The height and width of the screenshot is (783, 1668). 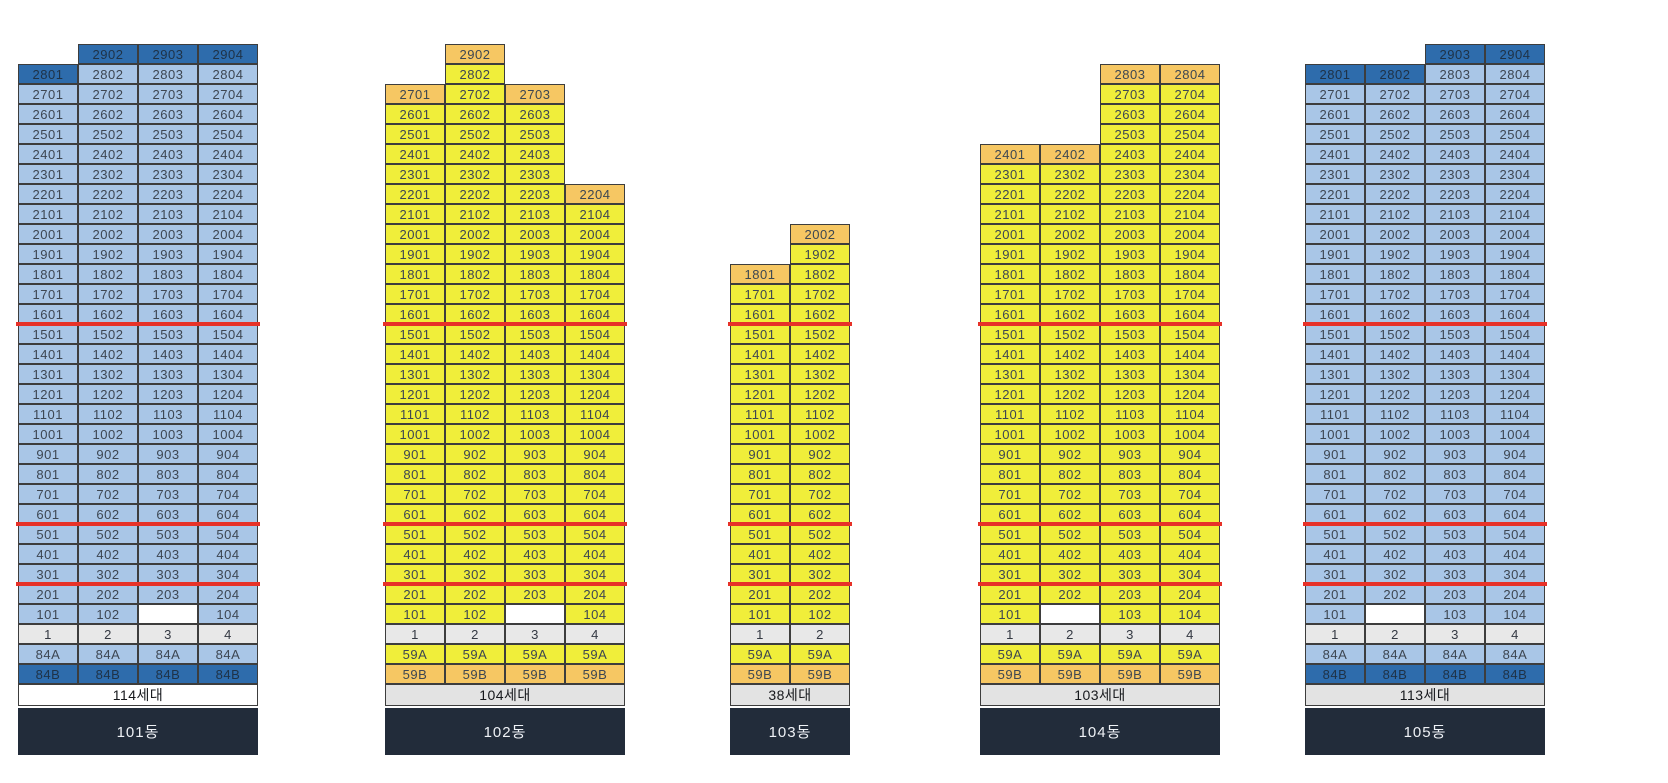 What do you see at coordinates (1130, 594) in the screenshot?
I see `unit-cell: 203` at bounding box center [1130, 594].